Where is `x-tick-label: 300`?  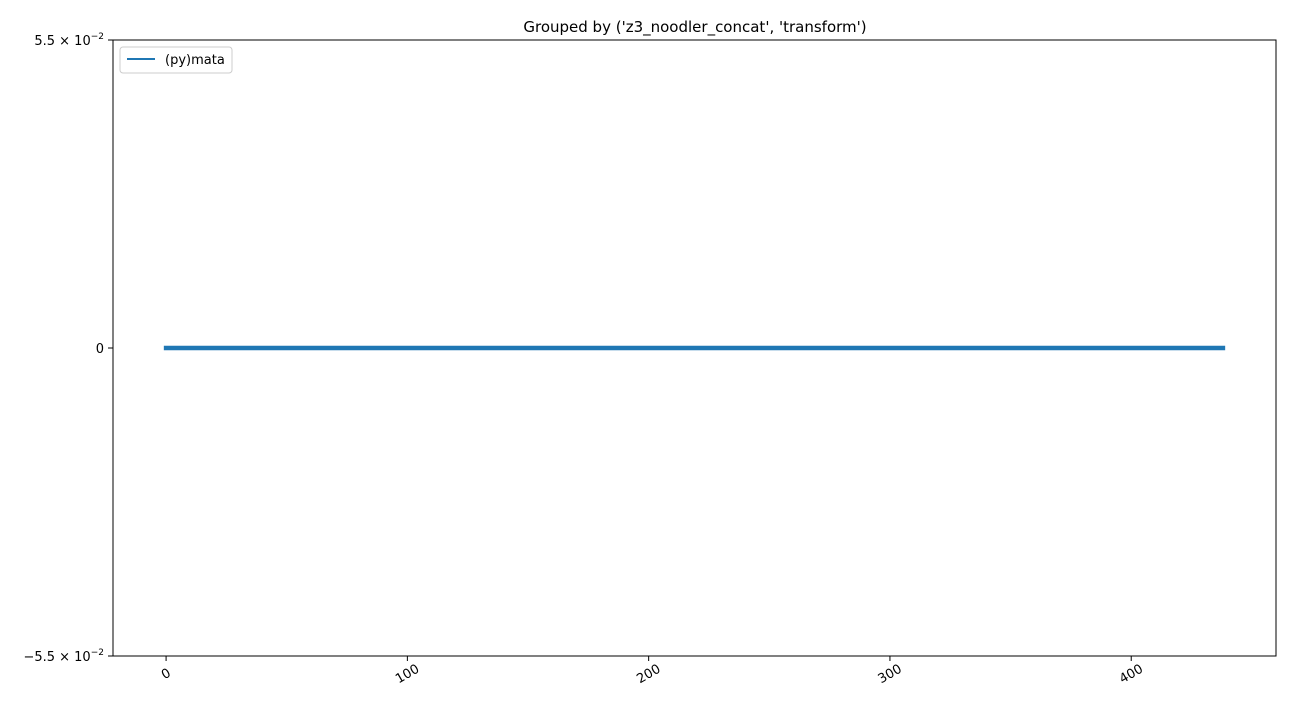 x-tick-label: 300 is located at coordinates (890, 674).